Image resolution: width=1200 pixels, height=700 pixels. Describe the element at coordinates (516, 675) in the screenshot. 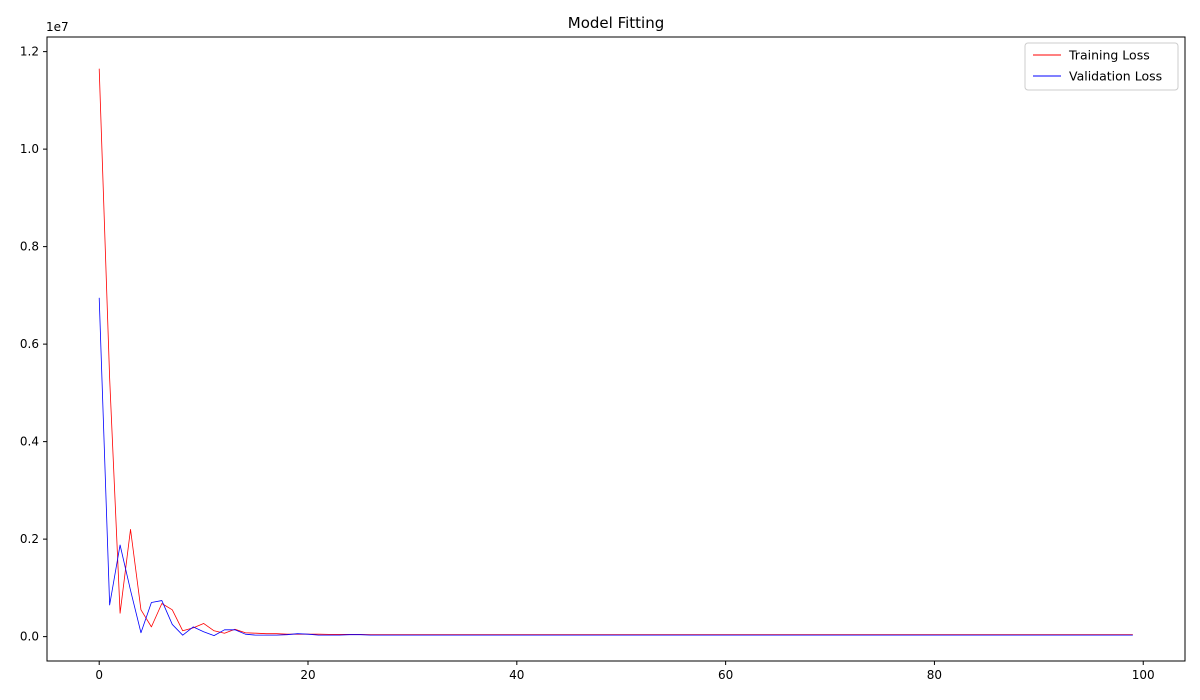

I see `x-tick-label: 40` at that location.